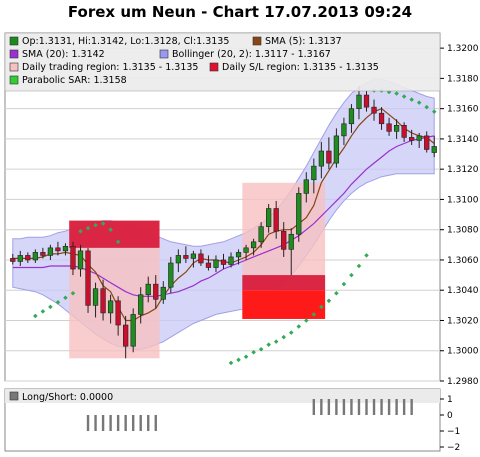  I want to click on y-tick-label: 1.3200, so click(463, 49).